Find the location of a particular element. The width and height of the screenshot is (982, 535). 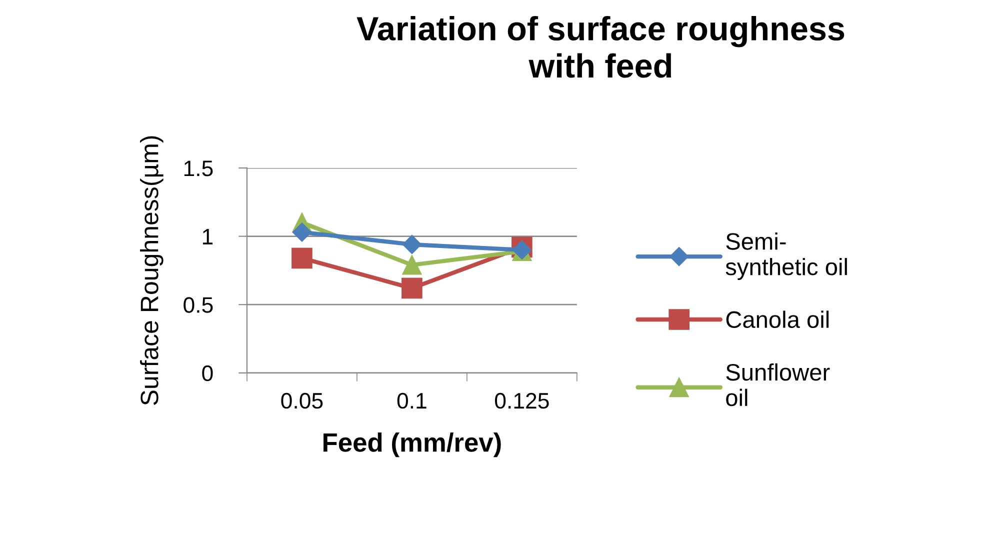

x-axis-title: Feed (mm/rev) is located at coordinates (412, 445).